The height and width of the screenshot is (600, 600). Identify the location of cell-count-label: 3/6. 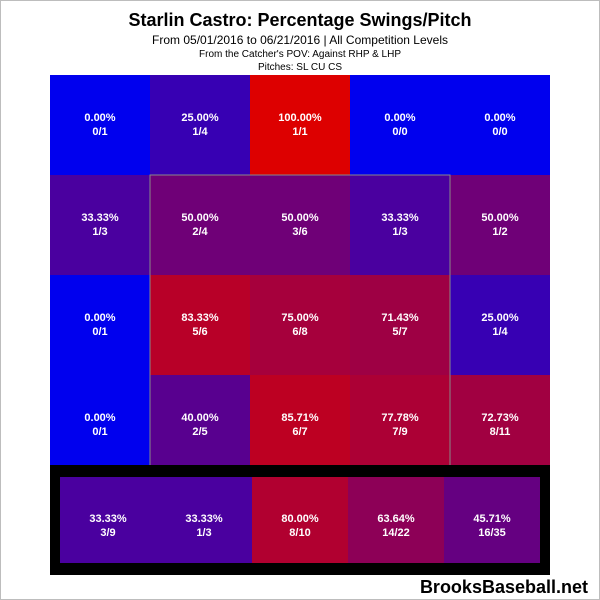
(299, 232).